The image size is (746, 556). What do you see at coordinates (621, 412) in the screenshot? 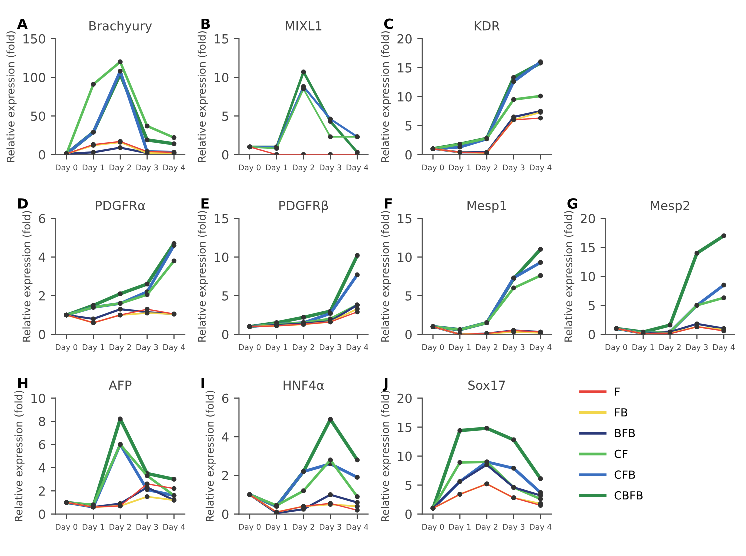
I see `legend-label: FB` at bounding box center [621, 412].